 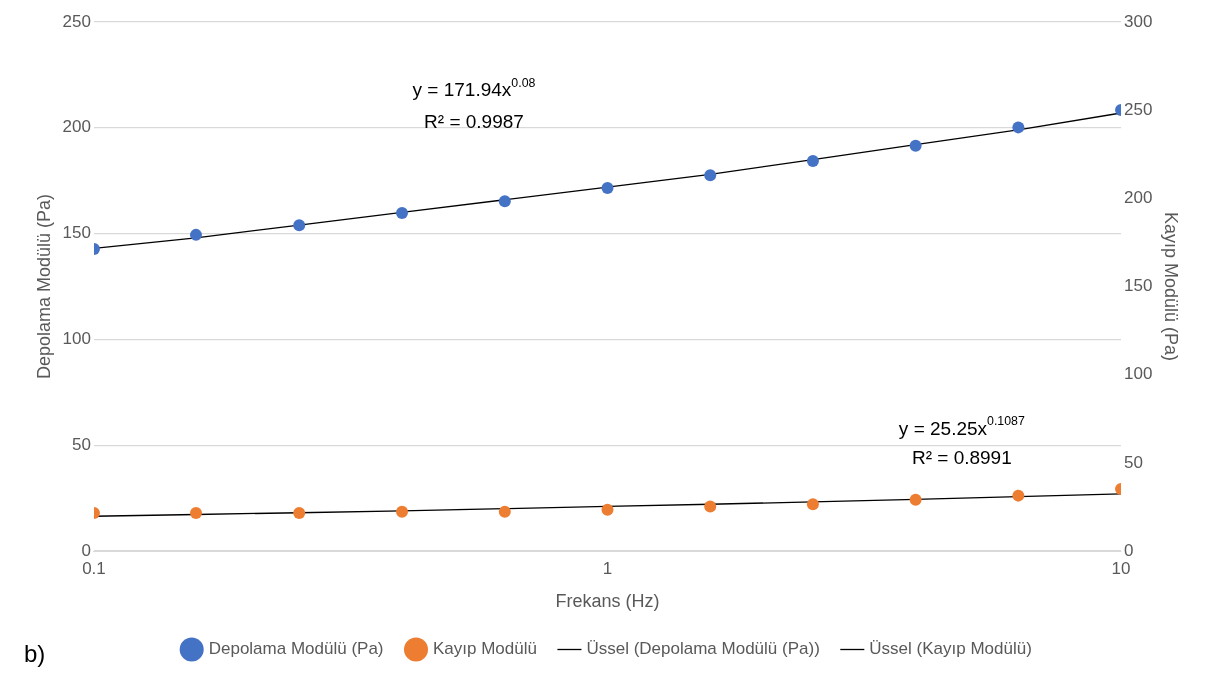 What do you see at coordinates (43, 286) in the screenshot?
I see `y-axis-title: Depolama Modülü (Pa)` at bounding box center [43, 286].